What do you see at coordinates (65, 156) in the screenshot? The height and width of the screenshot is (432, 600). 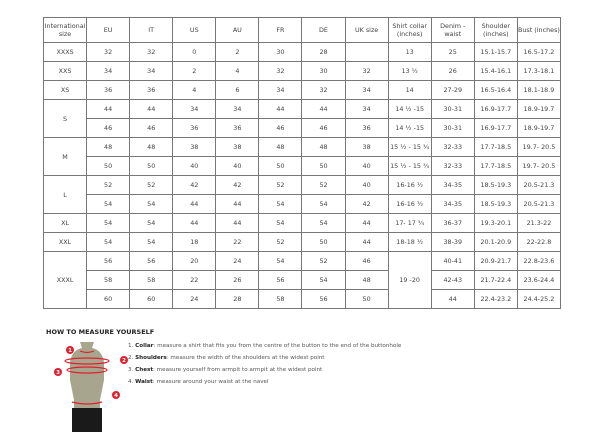 I see `table-cell: M` at bounding box center [65, 156].